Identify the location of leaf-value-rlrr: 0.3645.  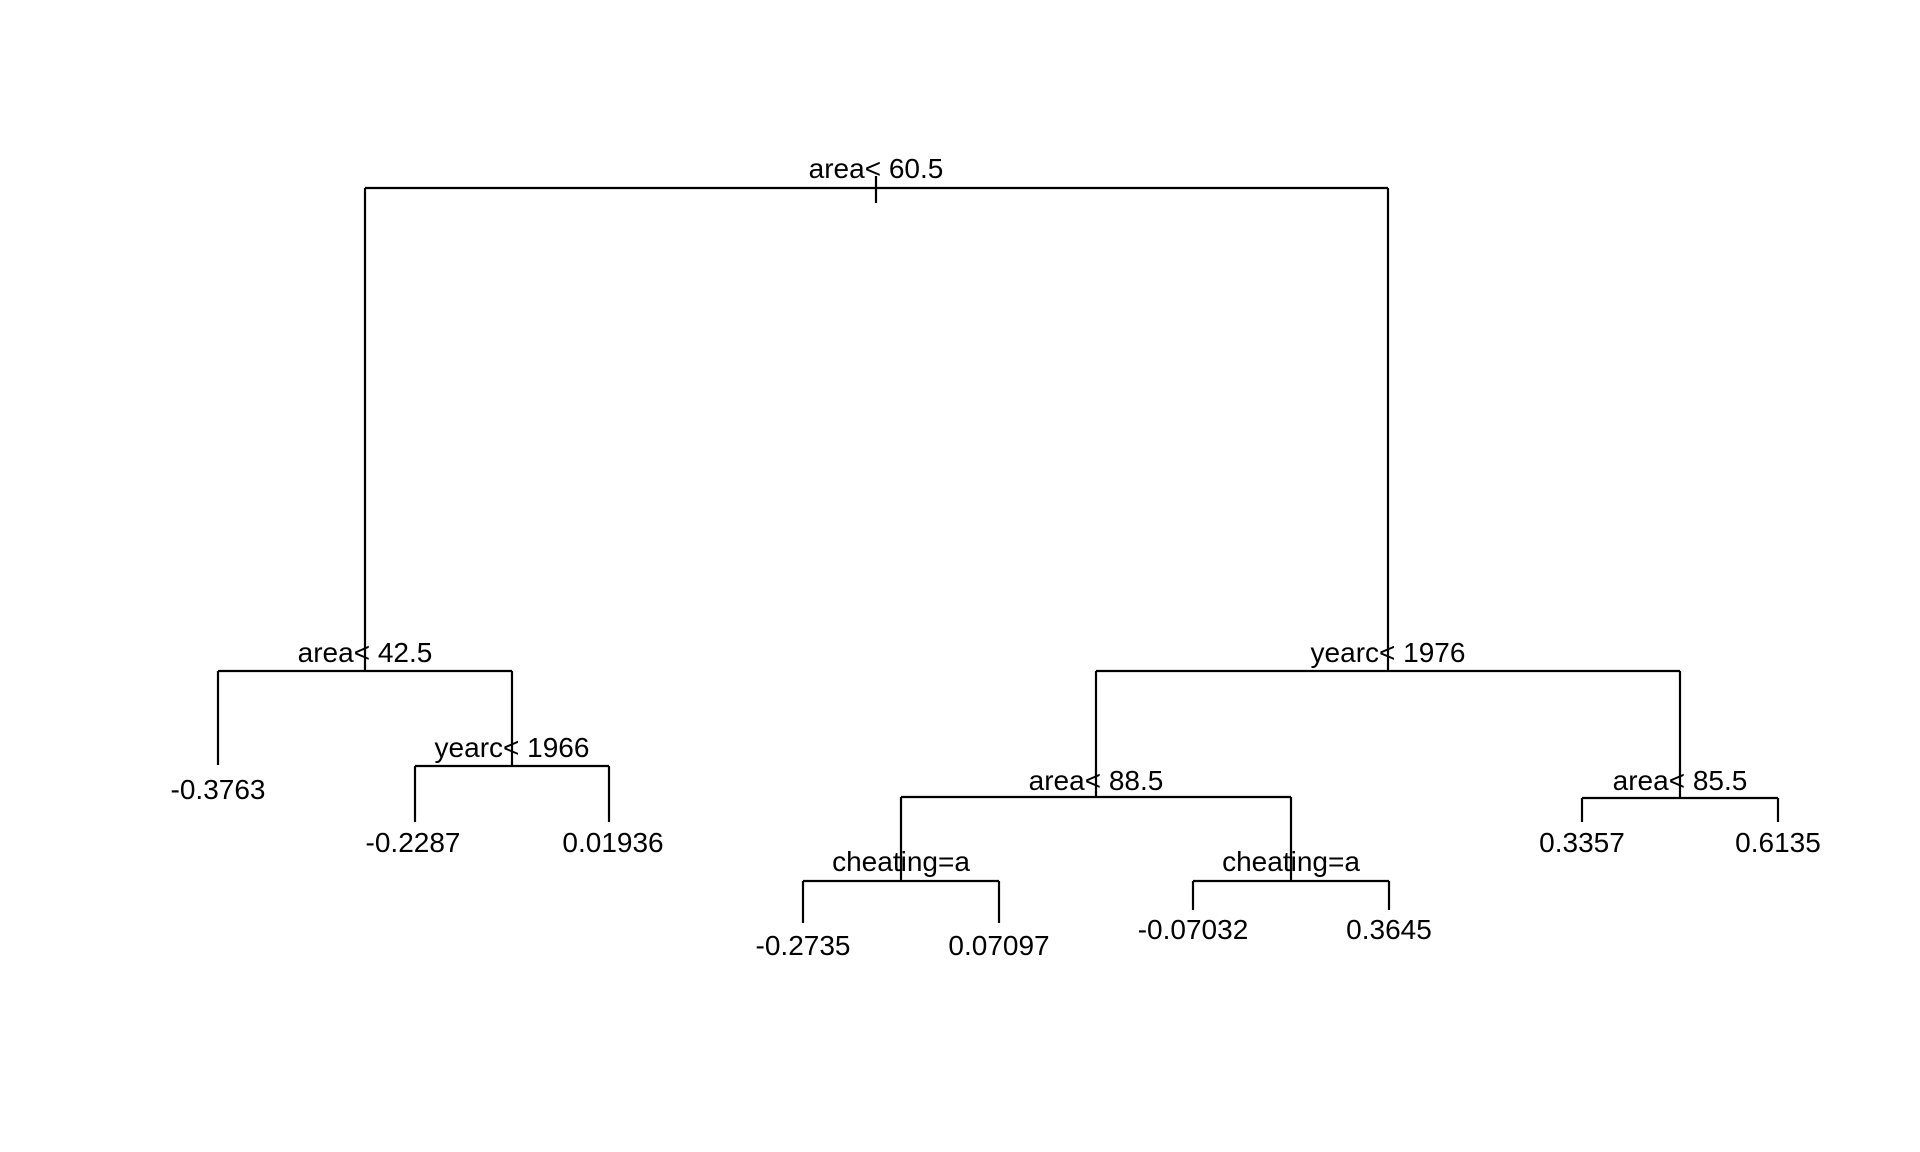
(1389, 929).